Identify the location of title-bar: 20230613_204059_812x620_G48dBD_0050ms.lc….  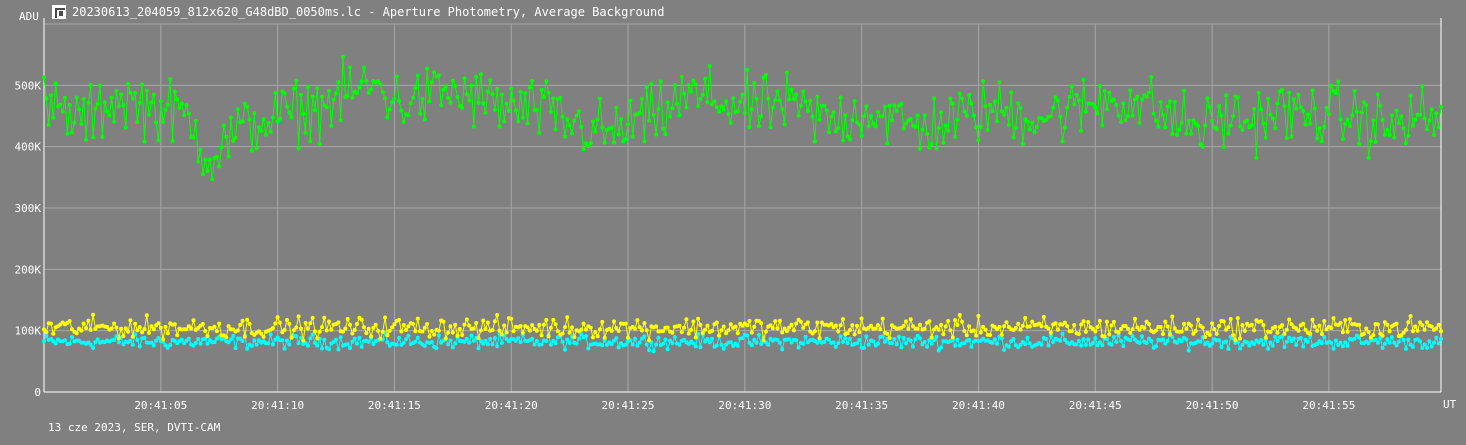
(358, 12).